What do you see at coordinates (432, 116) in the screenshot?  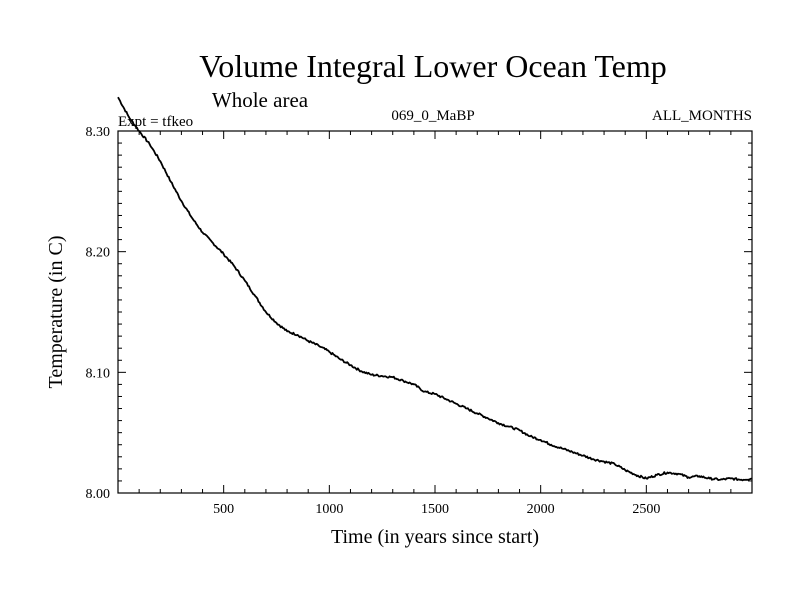 I see `period-label: 069_0_MaBP` at bounding box center [432, 116].